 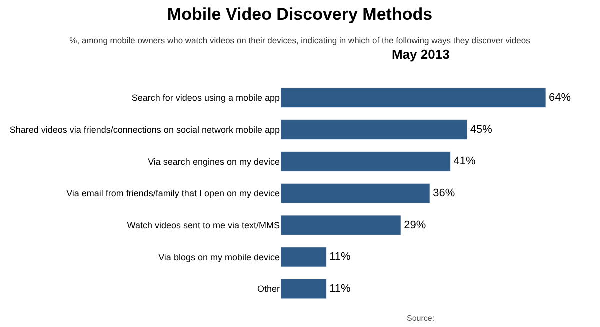 I want to click on data-label: 64%, so click(x=560, y=98).